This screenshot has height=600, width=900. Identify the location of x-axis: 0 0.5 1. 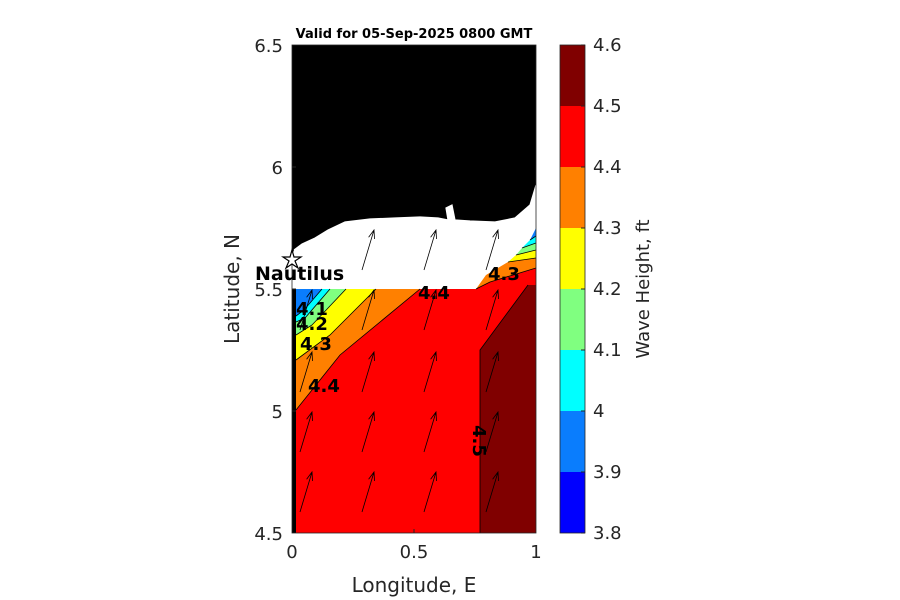
(414, 546).